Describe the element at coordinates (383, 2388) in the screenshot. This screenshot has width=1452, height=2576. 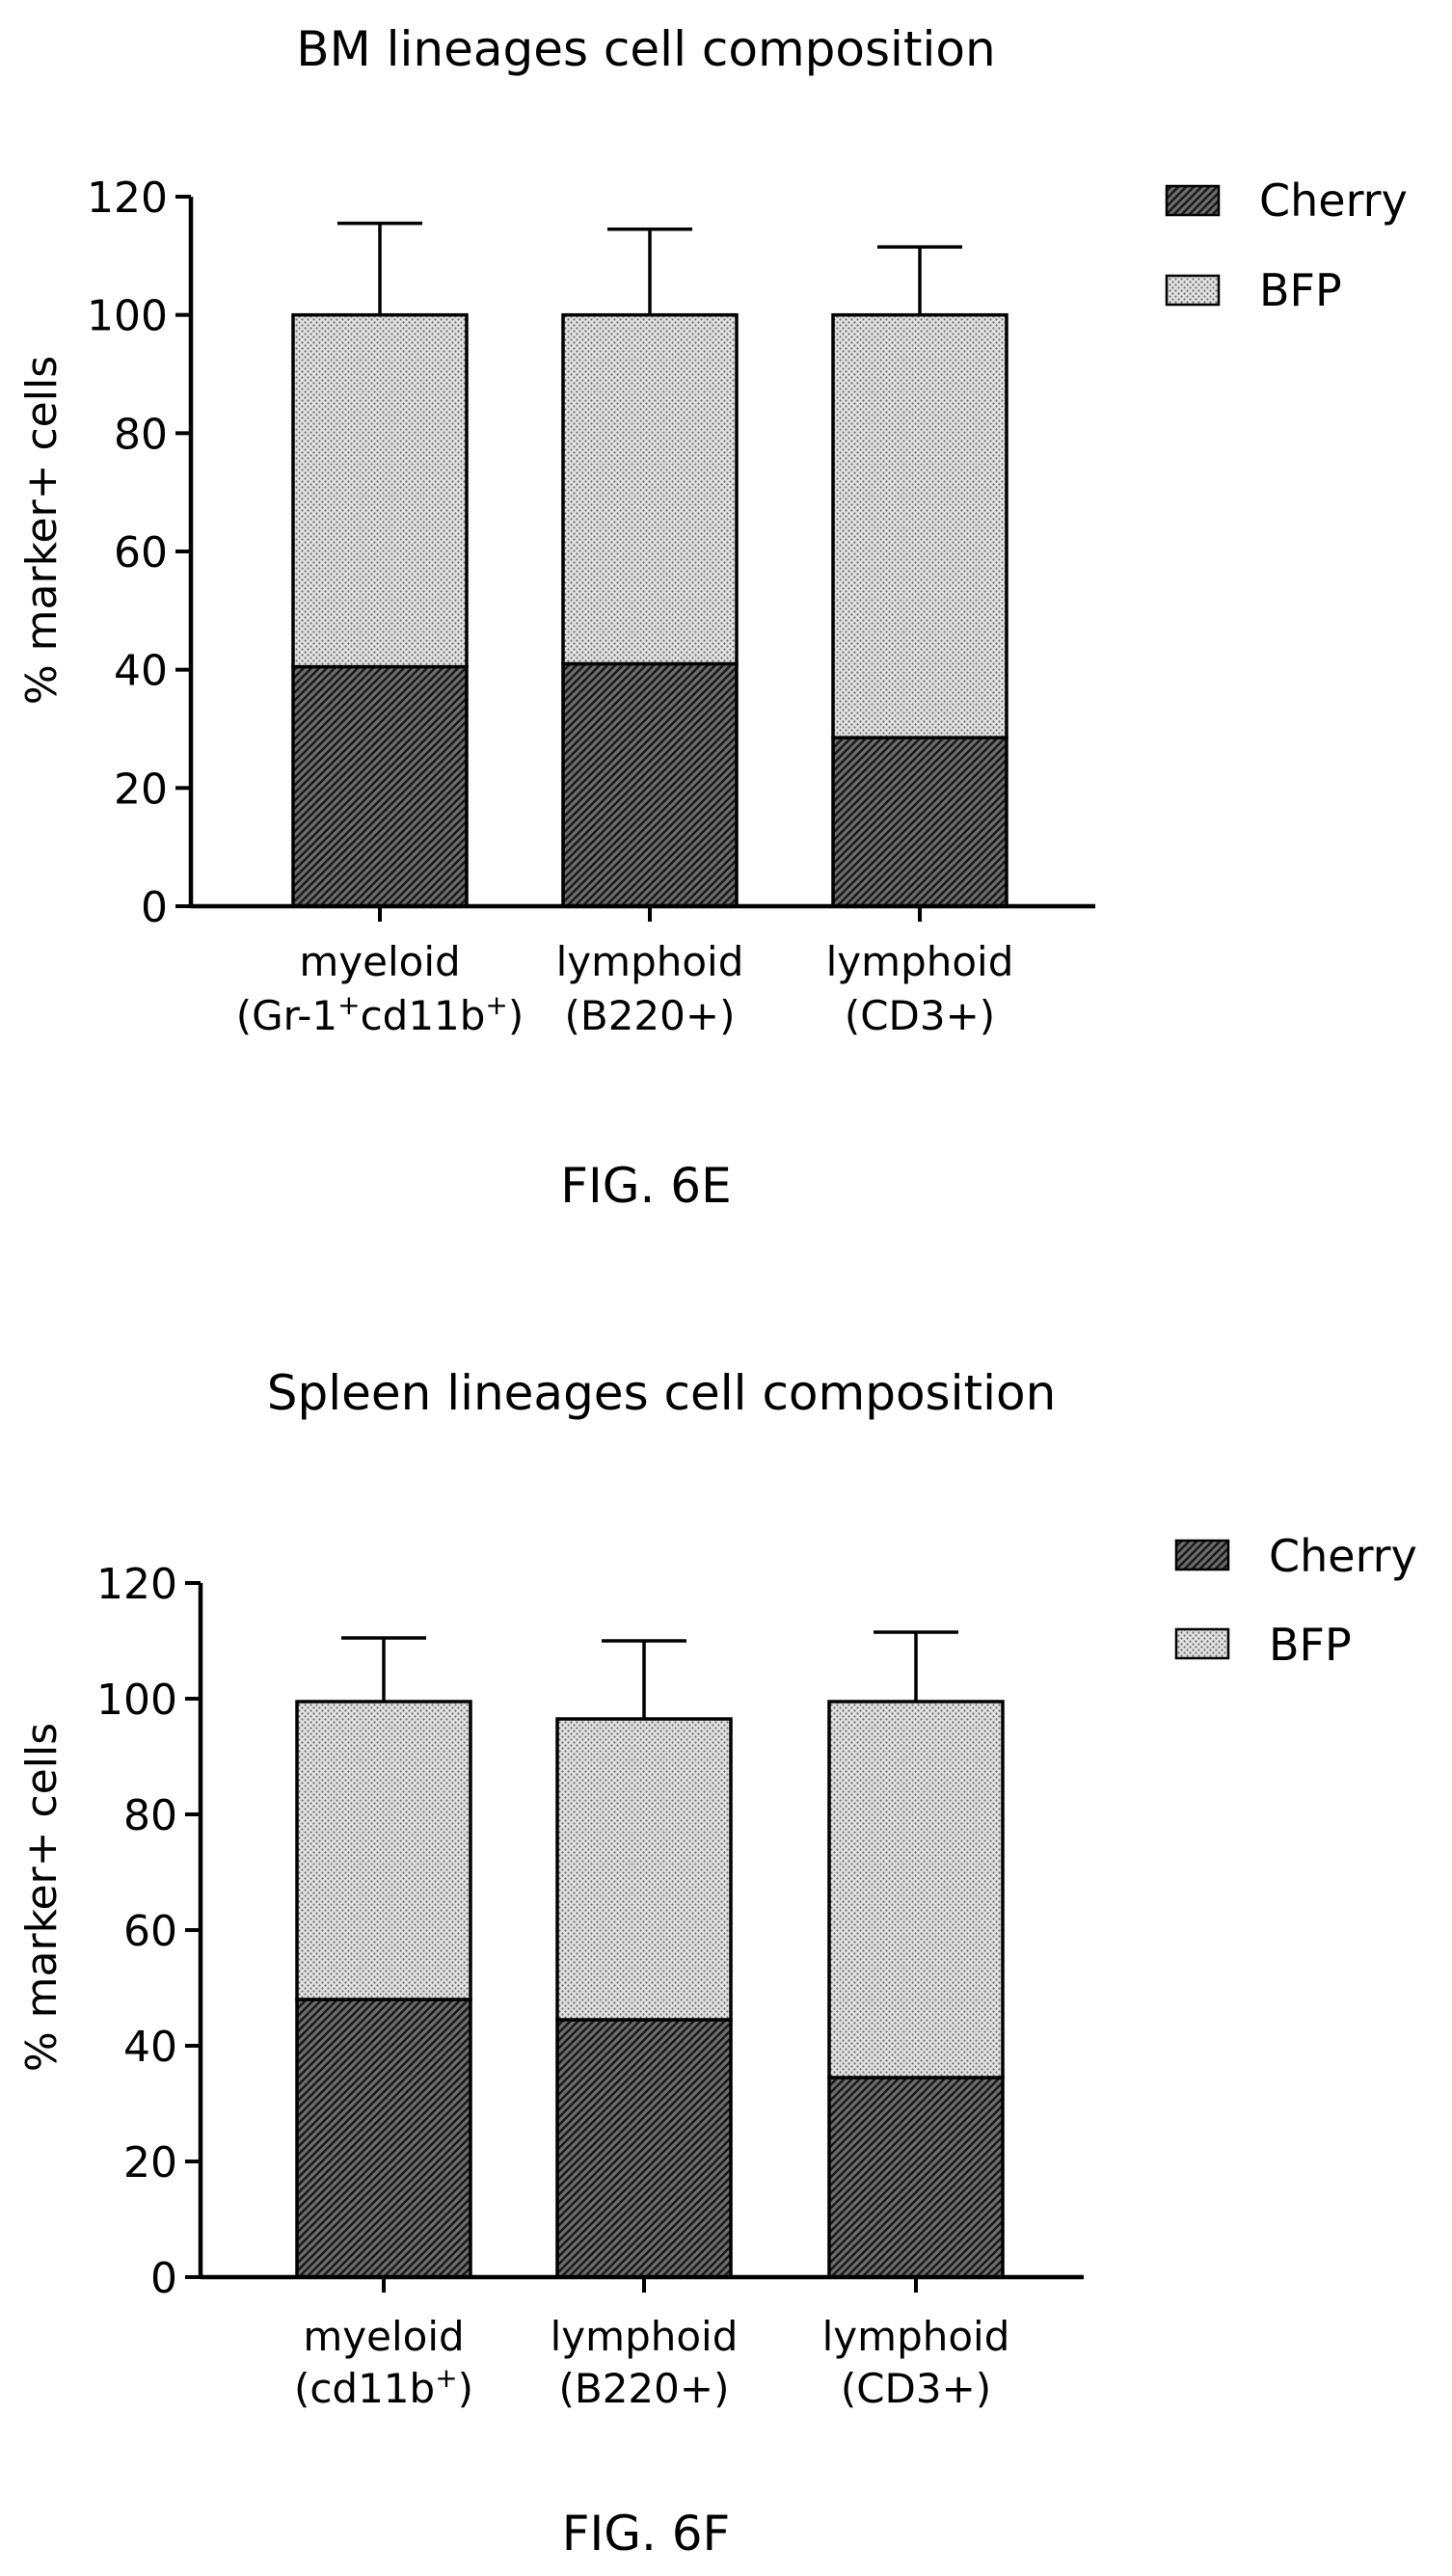
I see `x-tick-sublabel: (cd11b+)` at that location.